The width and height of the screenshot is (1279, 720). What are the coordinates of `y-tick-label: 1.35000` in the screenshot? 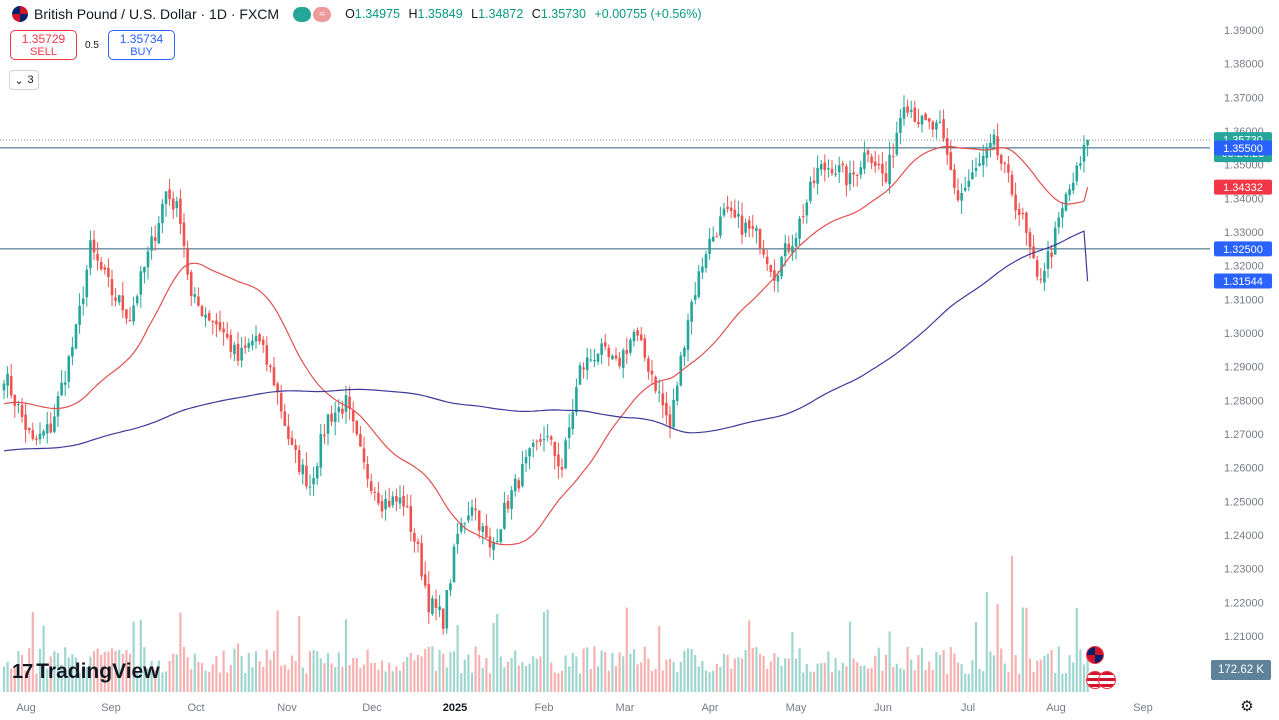 It's located at (1244, 166).